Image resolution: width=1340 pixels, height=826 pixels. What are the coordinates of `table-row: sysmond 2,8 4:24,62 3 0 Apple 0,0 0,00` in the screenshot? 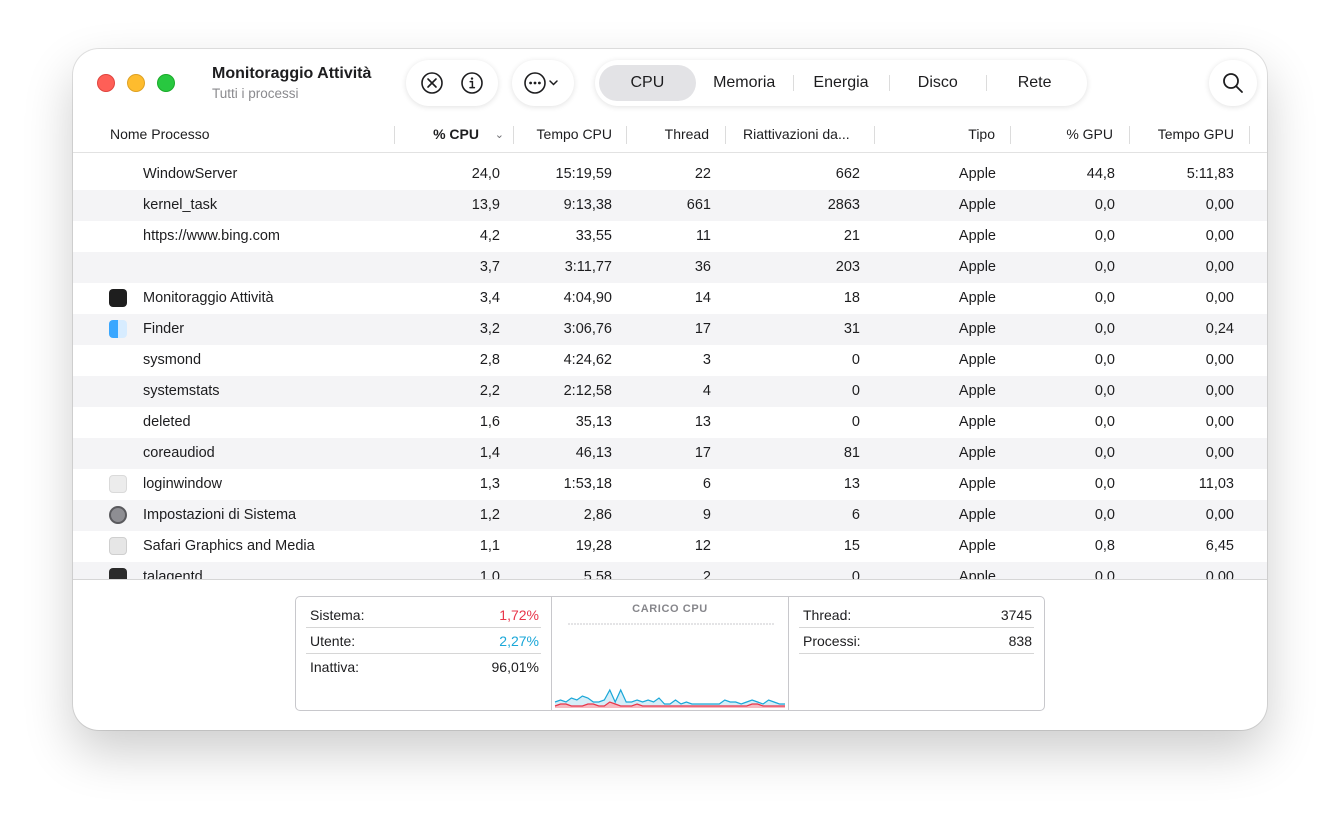 It's located at (670, 360).